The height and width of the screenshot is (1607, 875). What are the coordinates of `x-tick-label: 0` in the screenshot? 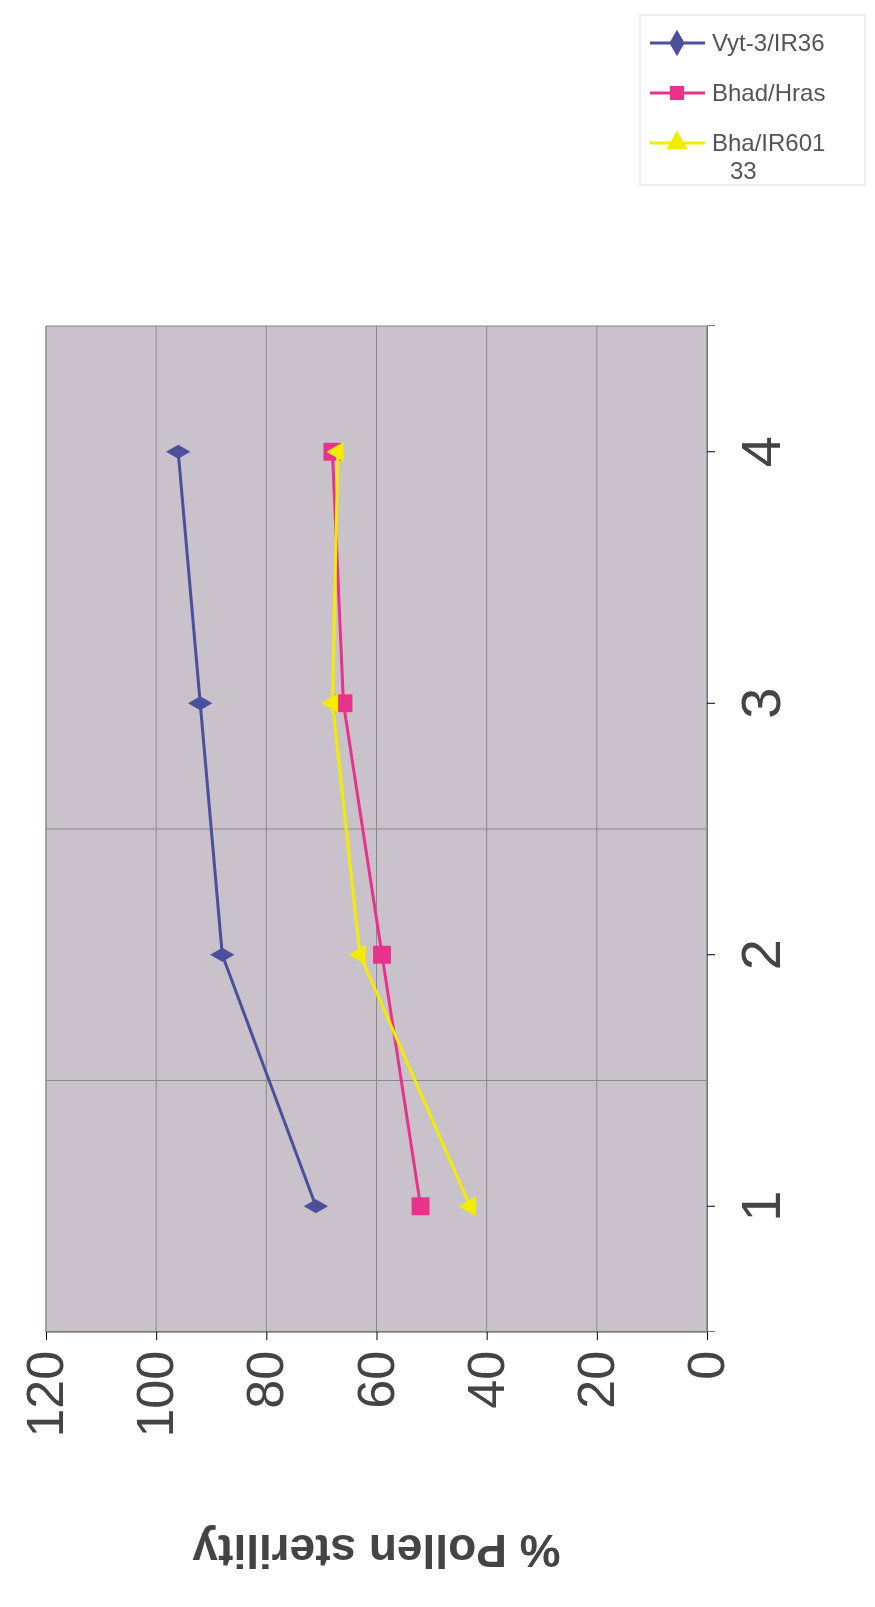 It's located at (706, 1365).